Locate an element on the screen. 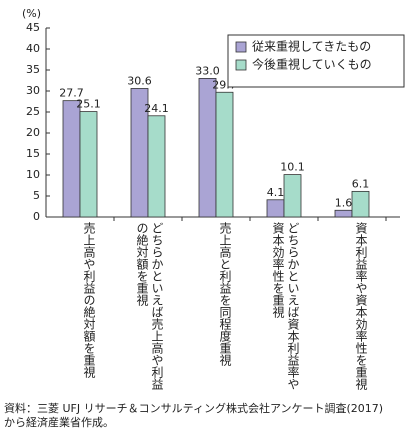 This screenshot has height=428, width=411. y-tick-label: 15 is located at coordinates (33, 153).